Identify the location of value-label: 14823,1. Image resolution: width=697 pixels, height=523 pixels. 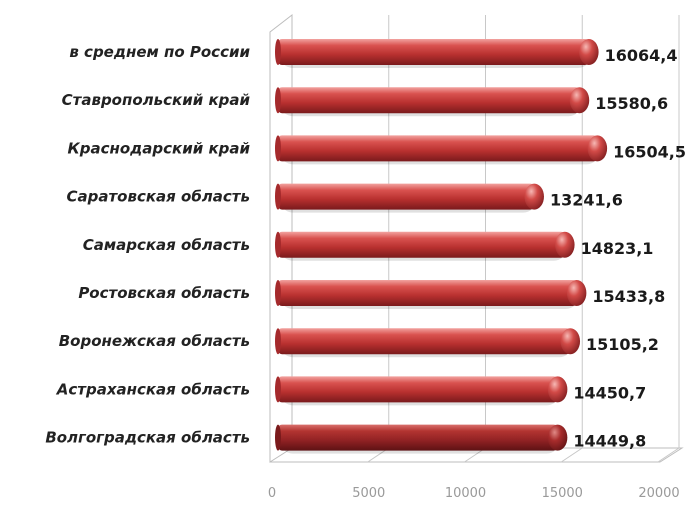
(617, 248).